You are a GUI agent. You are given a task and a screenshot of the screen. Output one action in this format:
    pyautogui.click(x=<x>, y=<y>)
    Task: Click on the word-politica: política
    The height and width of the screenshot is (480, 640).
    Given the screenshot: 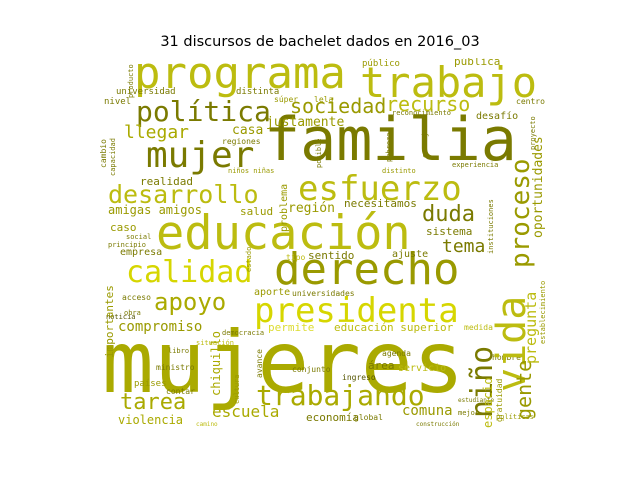 What is the action you would take?
    pyautogui.click(x=203, y=111)
    